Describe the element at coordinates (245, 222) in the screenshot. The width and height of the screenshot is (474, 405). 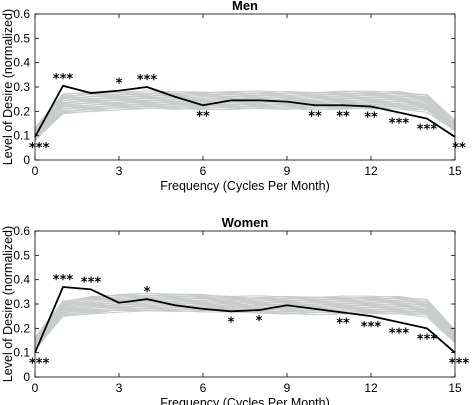
I see `women-panel-title: Women` at that location.